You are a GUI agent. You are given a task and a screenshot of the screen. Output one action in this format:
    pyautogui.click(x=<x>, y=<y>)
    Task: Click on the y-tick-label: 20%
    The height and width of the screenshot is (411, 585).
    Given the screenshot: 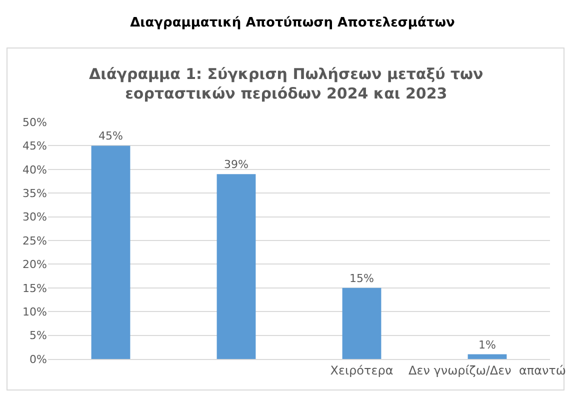 What is the action you would take?
    pyautogui.click(x=34, y=265)
    